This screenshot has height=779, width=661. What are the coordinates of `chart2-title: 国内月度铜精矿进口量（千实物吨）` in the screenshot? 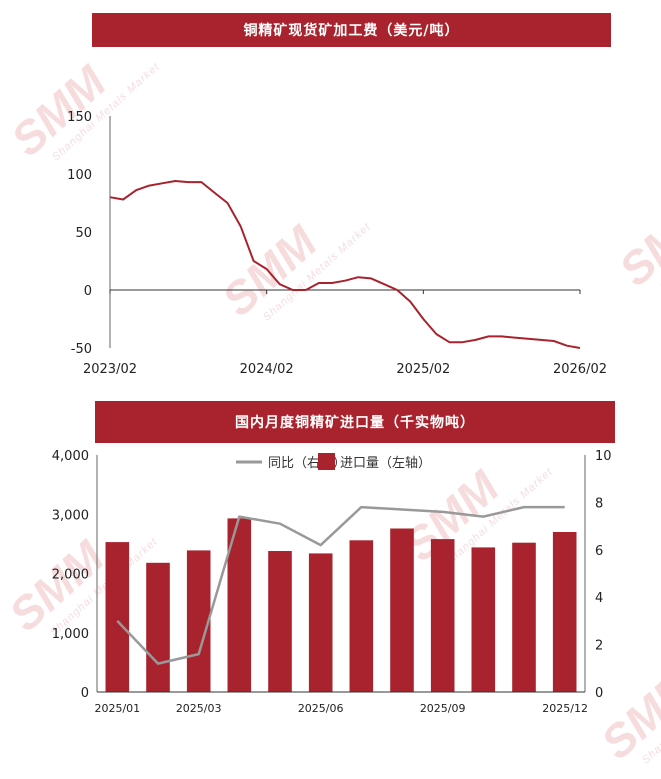 It's located at (355, 422).